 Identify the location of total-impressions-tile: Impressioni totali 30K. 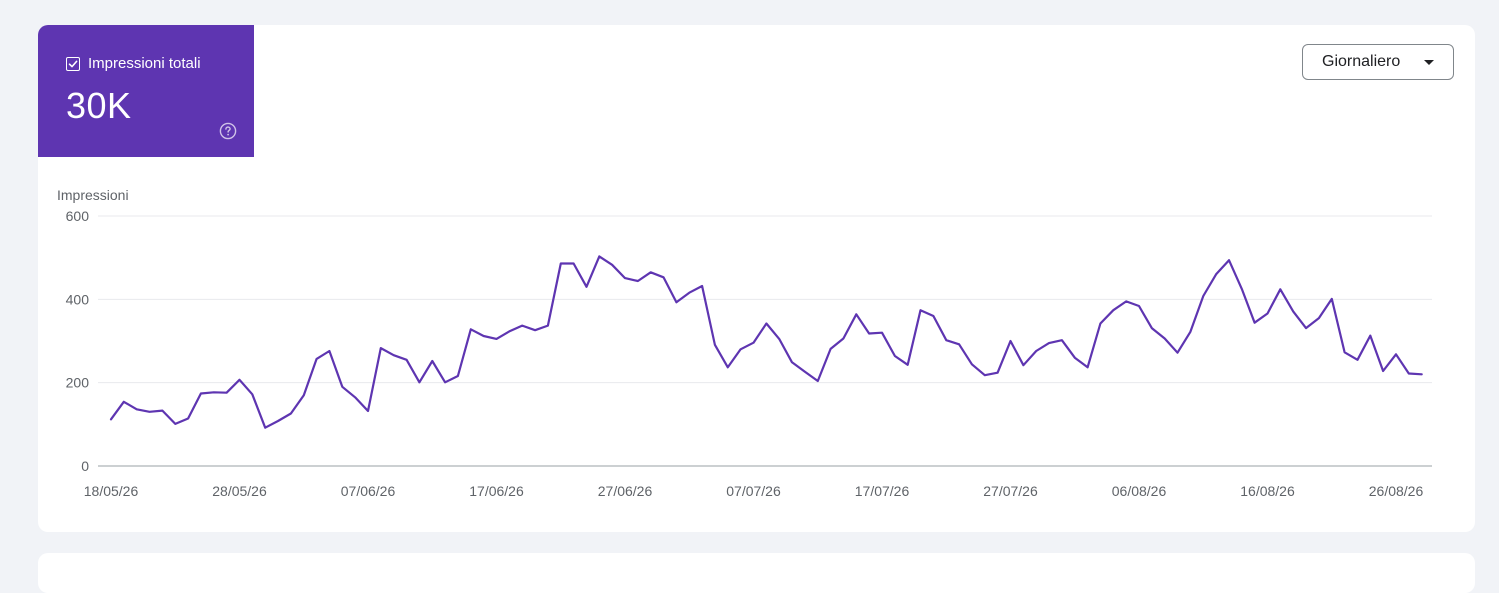
(146, 91).